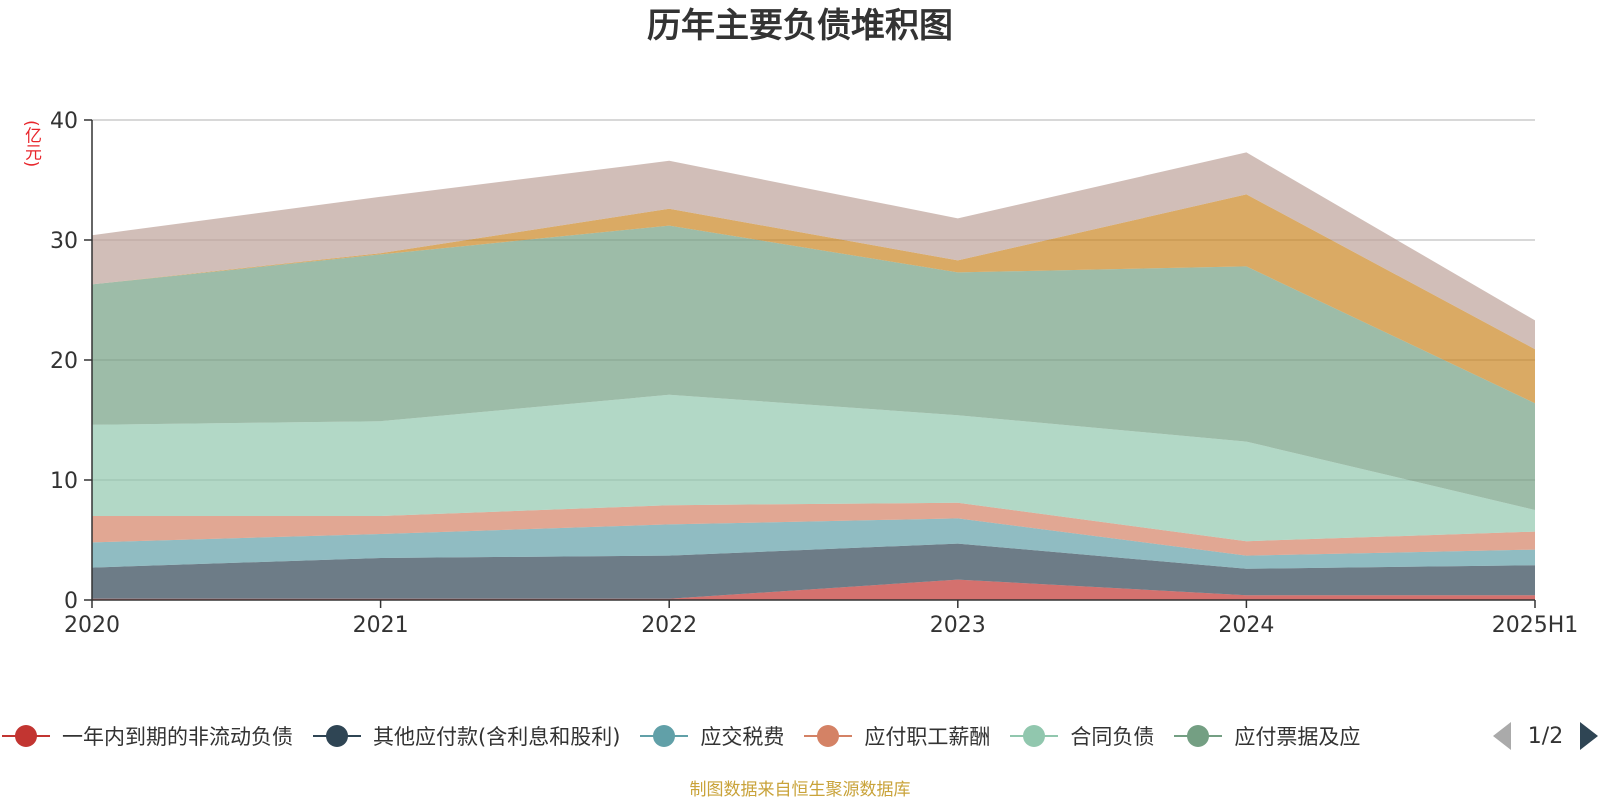  Describe the element at coordinates (64, 481) in the screenshot. I see `y-tick-label: 10` at that location.